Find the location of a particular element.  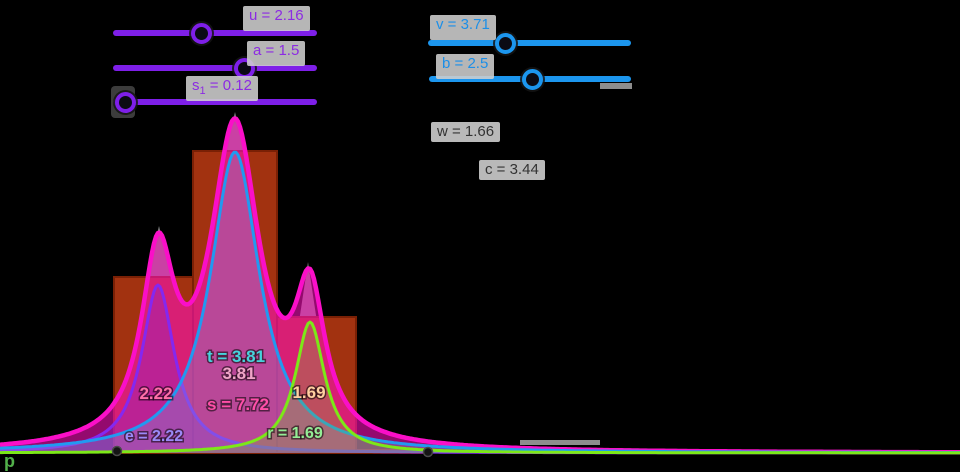

slider-v-label: v = 3.71 is located at coordinates (463, 27).